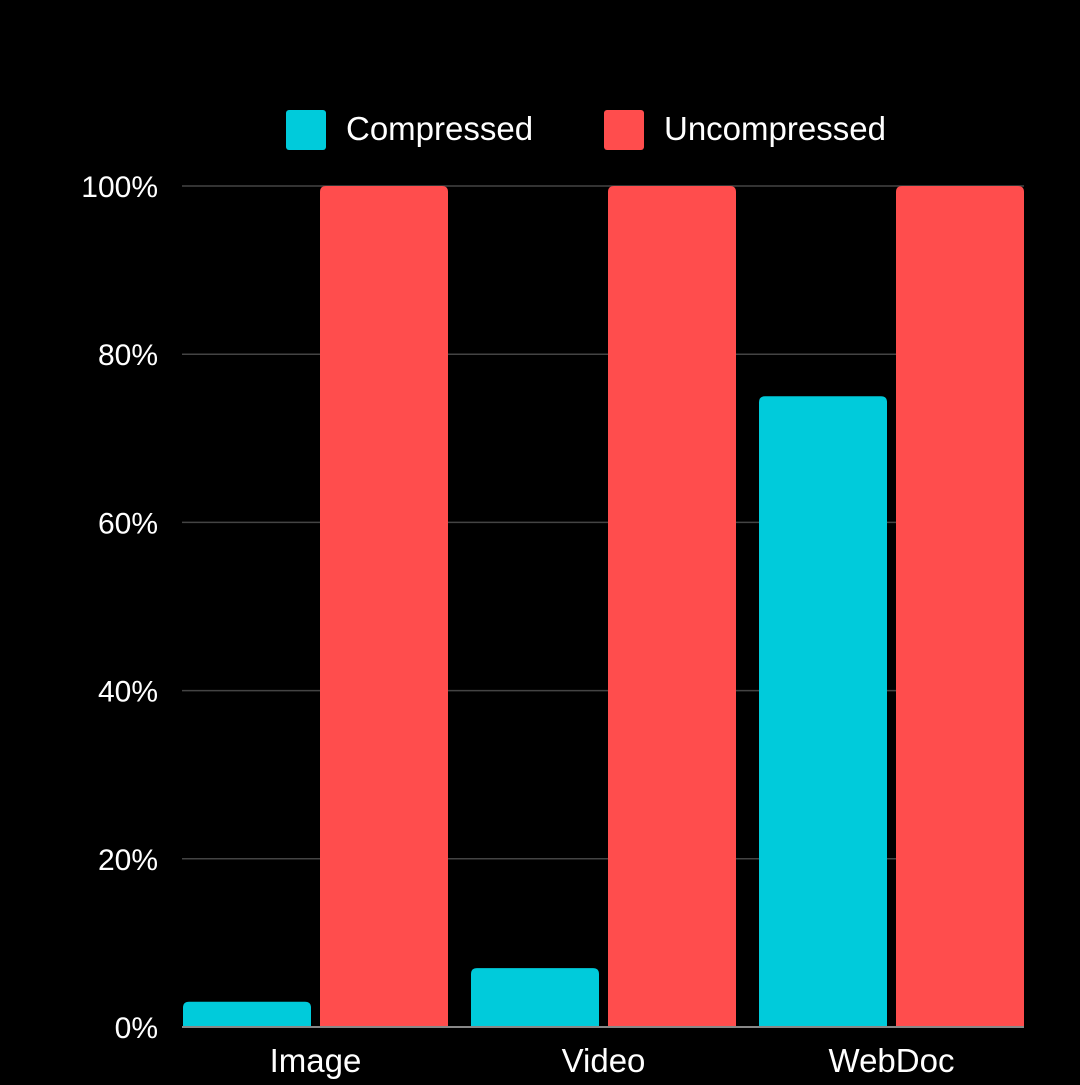 This screenshot has width=1080, height=1085. I want to click on legend-label-uncompressed: Uncompressed, so click(775, 128).